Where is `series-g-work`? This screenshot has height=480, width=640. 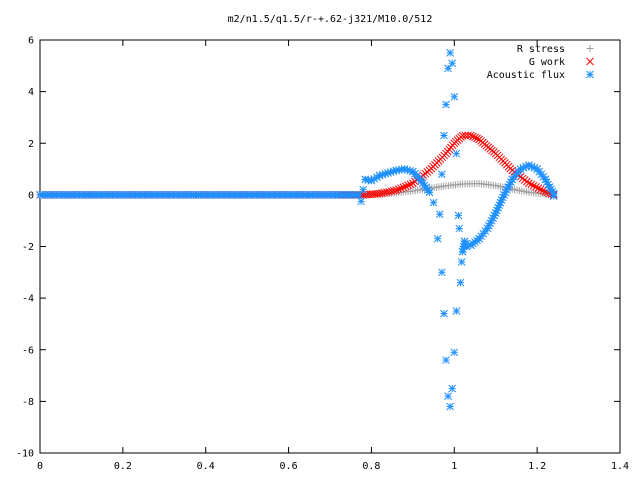
series-g-work is located at coordinates (297, 165).